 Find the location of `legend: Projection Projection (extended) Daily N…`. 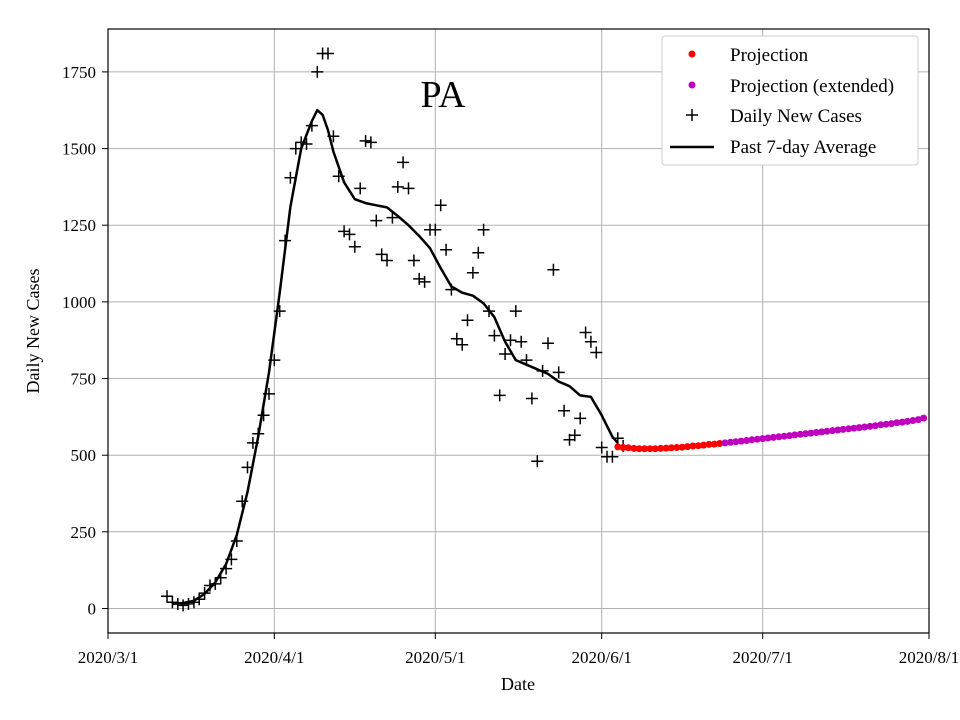

legend: Projection Projection (extended) Daily N… is located at coordinates (790, 100).